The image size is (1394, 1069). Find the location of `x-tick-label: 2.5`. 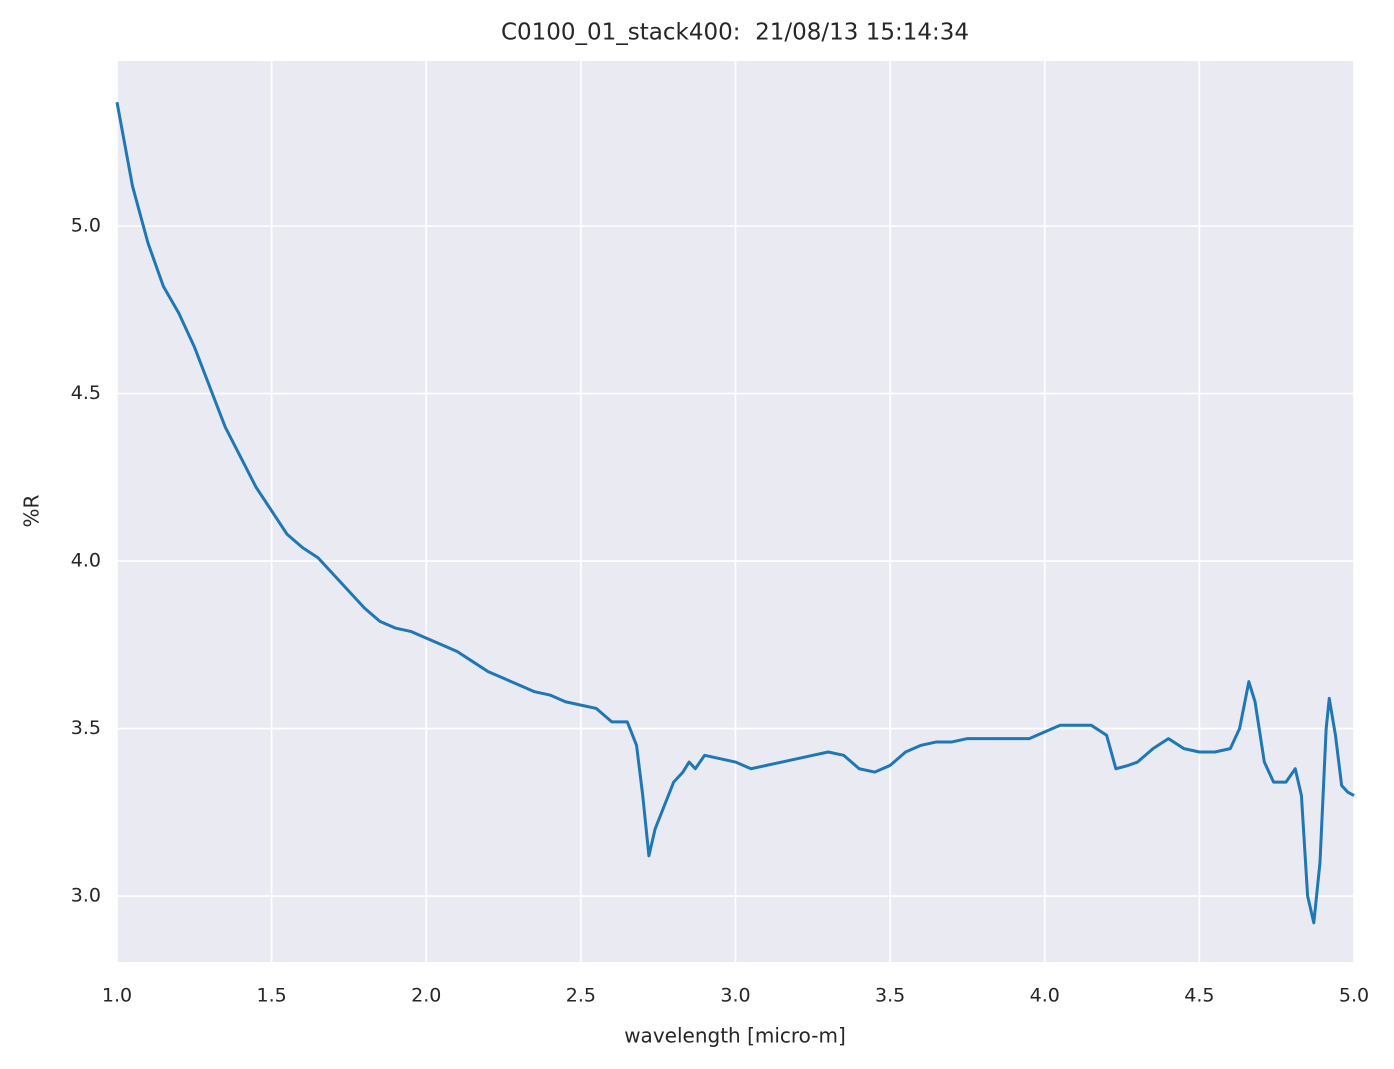

x-tick-label: 2.5 is located at coordinates (581, 996).